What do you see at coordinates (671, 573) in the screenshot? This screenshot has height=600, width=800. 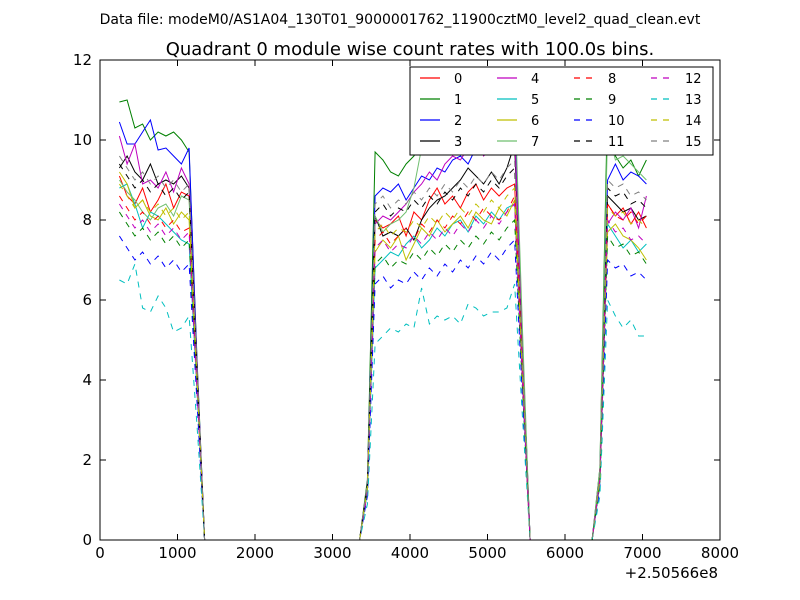 I see `x-offset-label: +2.50566e8` at bounding box center [671, 573].